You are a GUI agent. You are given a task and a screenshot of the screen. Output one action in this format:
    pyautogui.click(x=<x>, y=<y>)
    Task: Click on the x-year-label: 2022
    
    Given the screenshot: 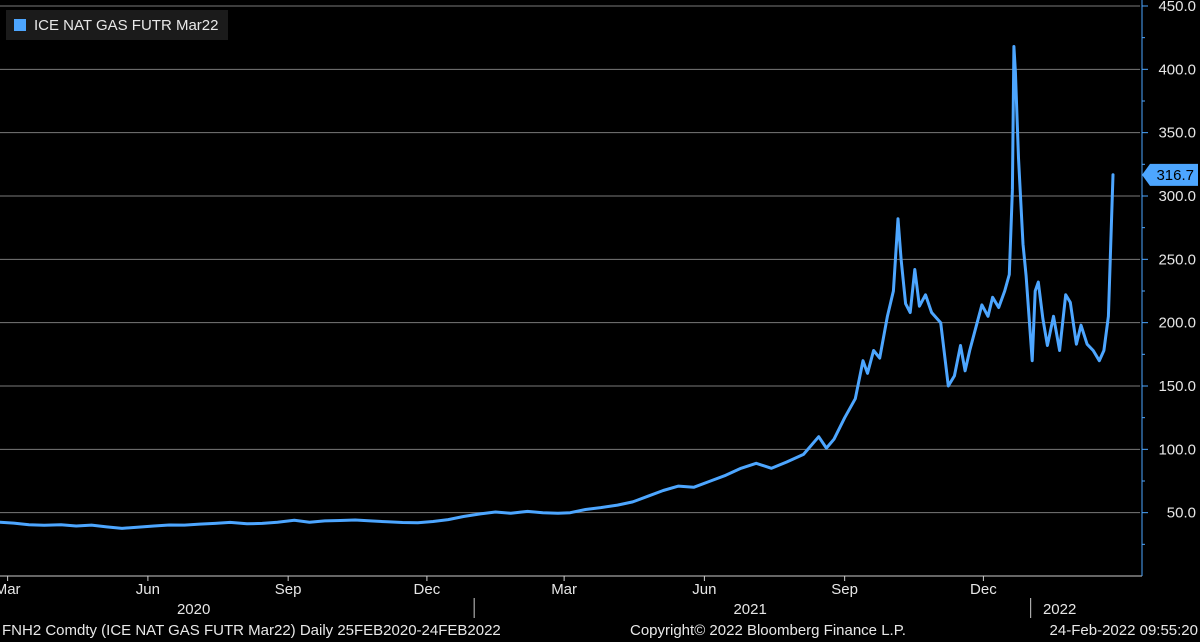 What is the action you would take?
    pyautogui.click(x=1059, y=609)
    